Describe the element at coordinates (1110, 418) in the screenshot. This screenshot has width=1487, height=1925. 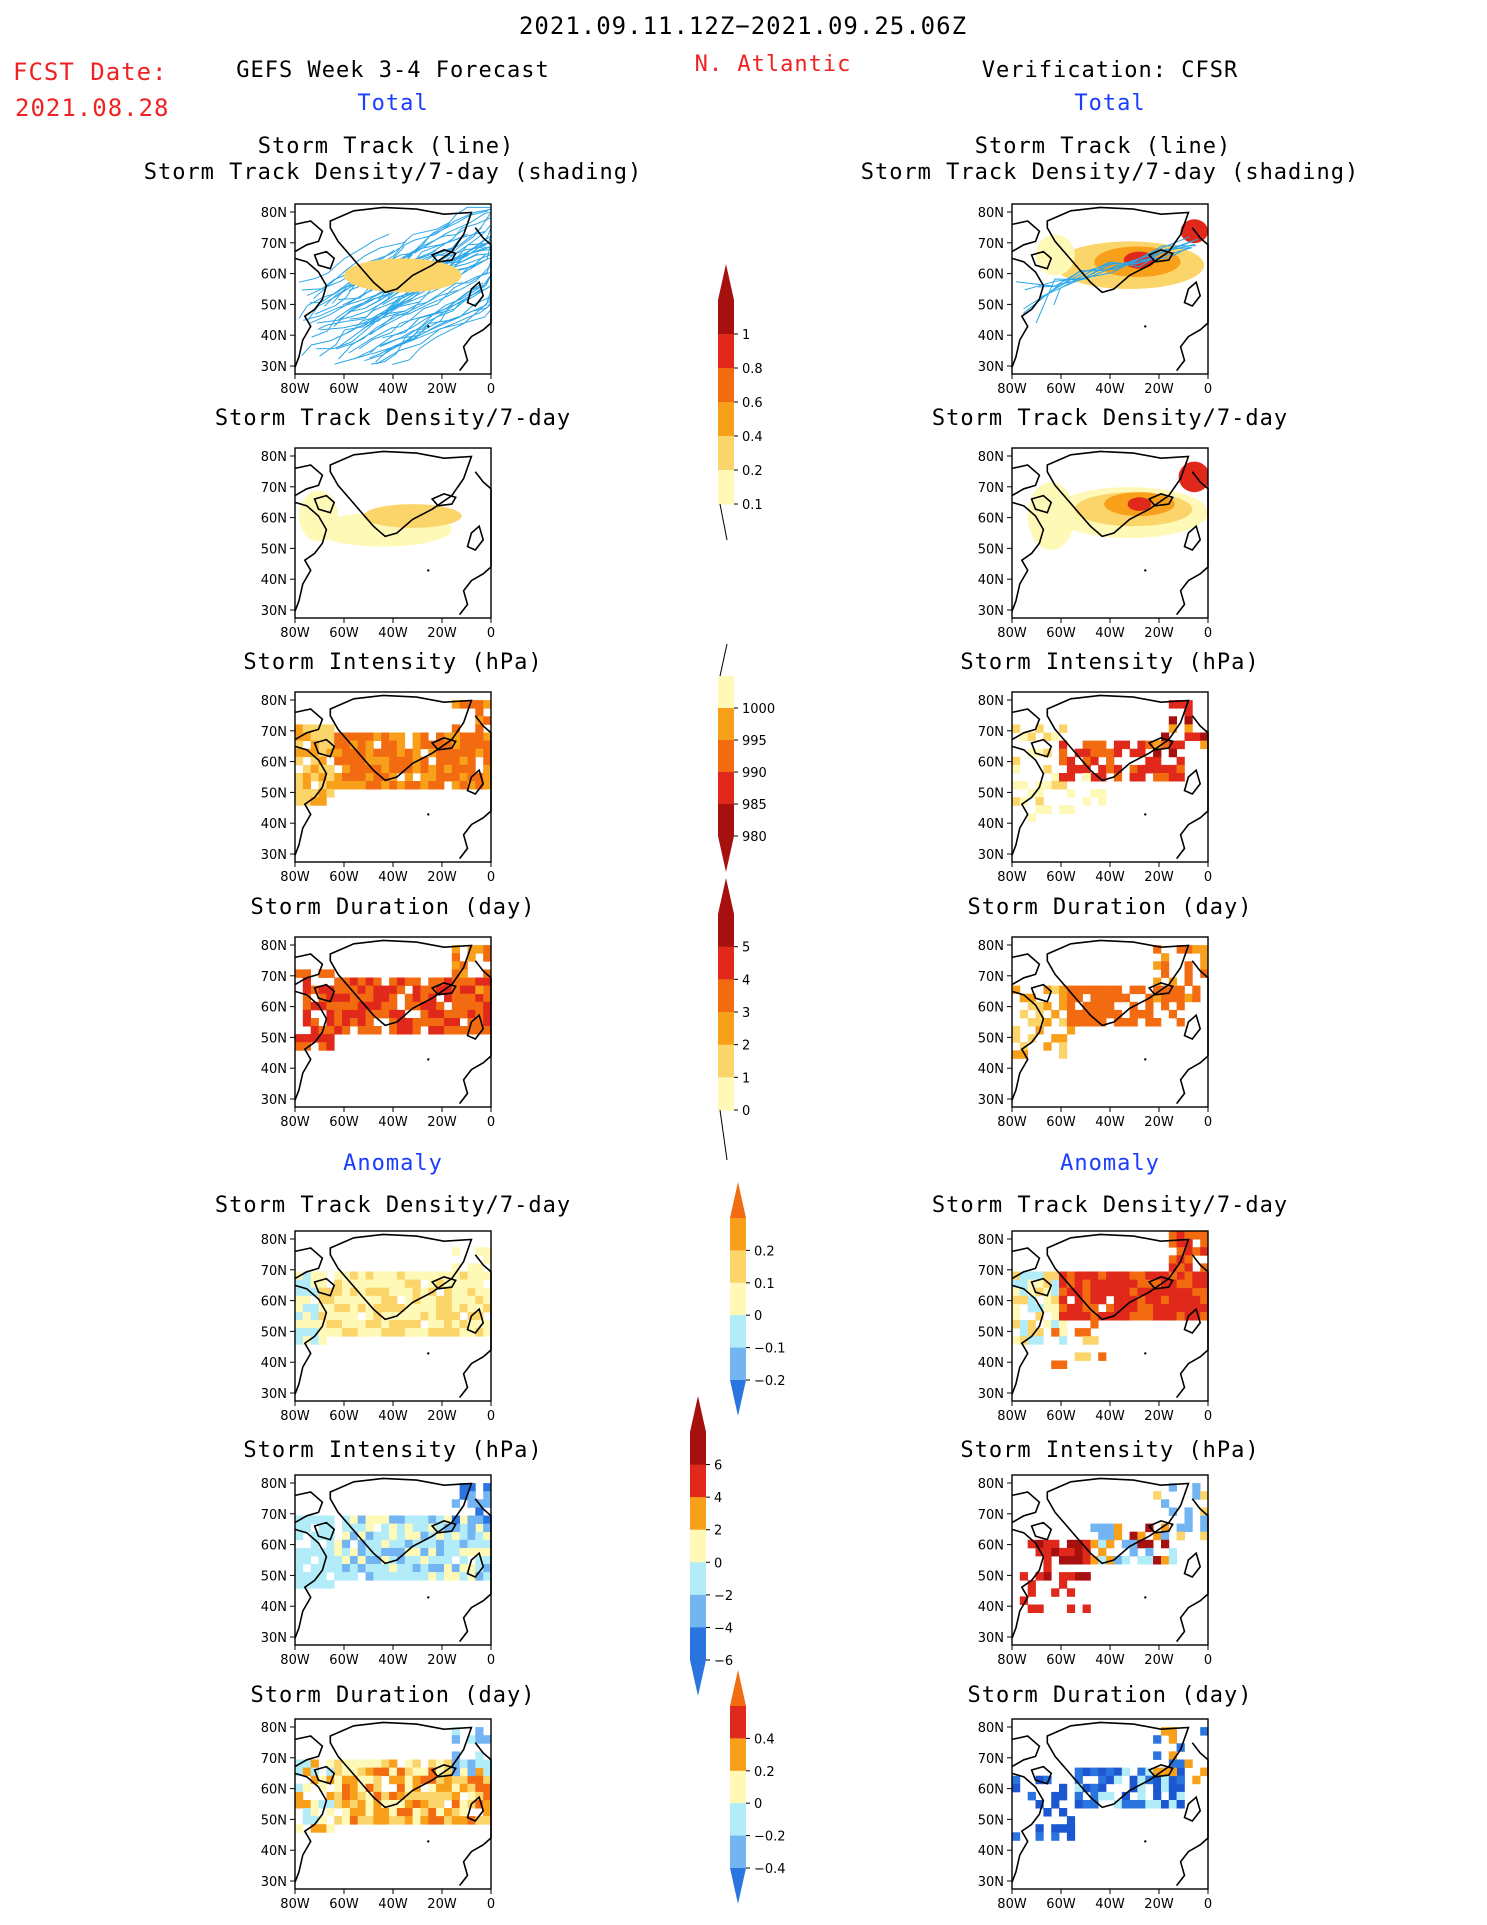
I see `vf-density-title: Storm Track Density/7-day` at that location.